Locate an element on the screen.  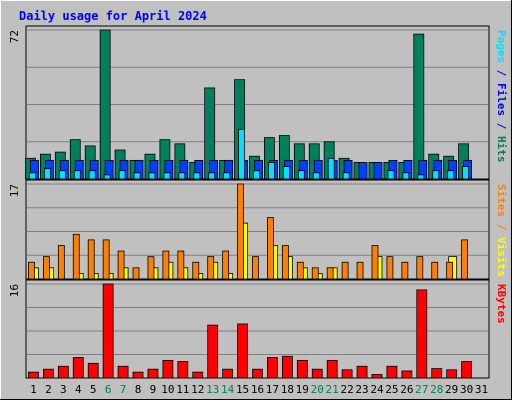
x-tick-label-13: 13 is located at coordinates (212, 389).